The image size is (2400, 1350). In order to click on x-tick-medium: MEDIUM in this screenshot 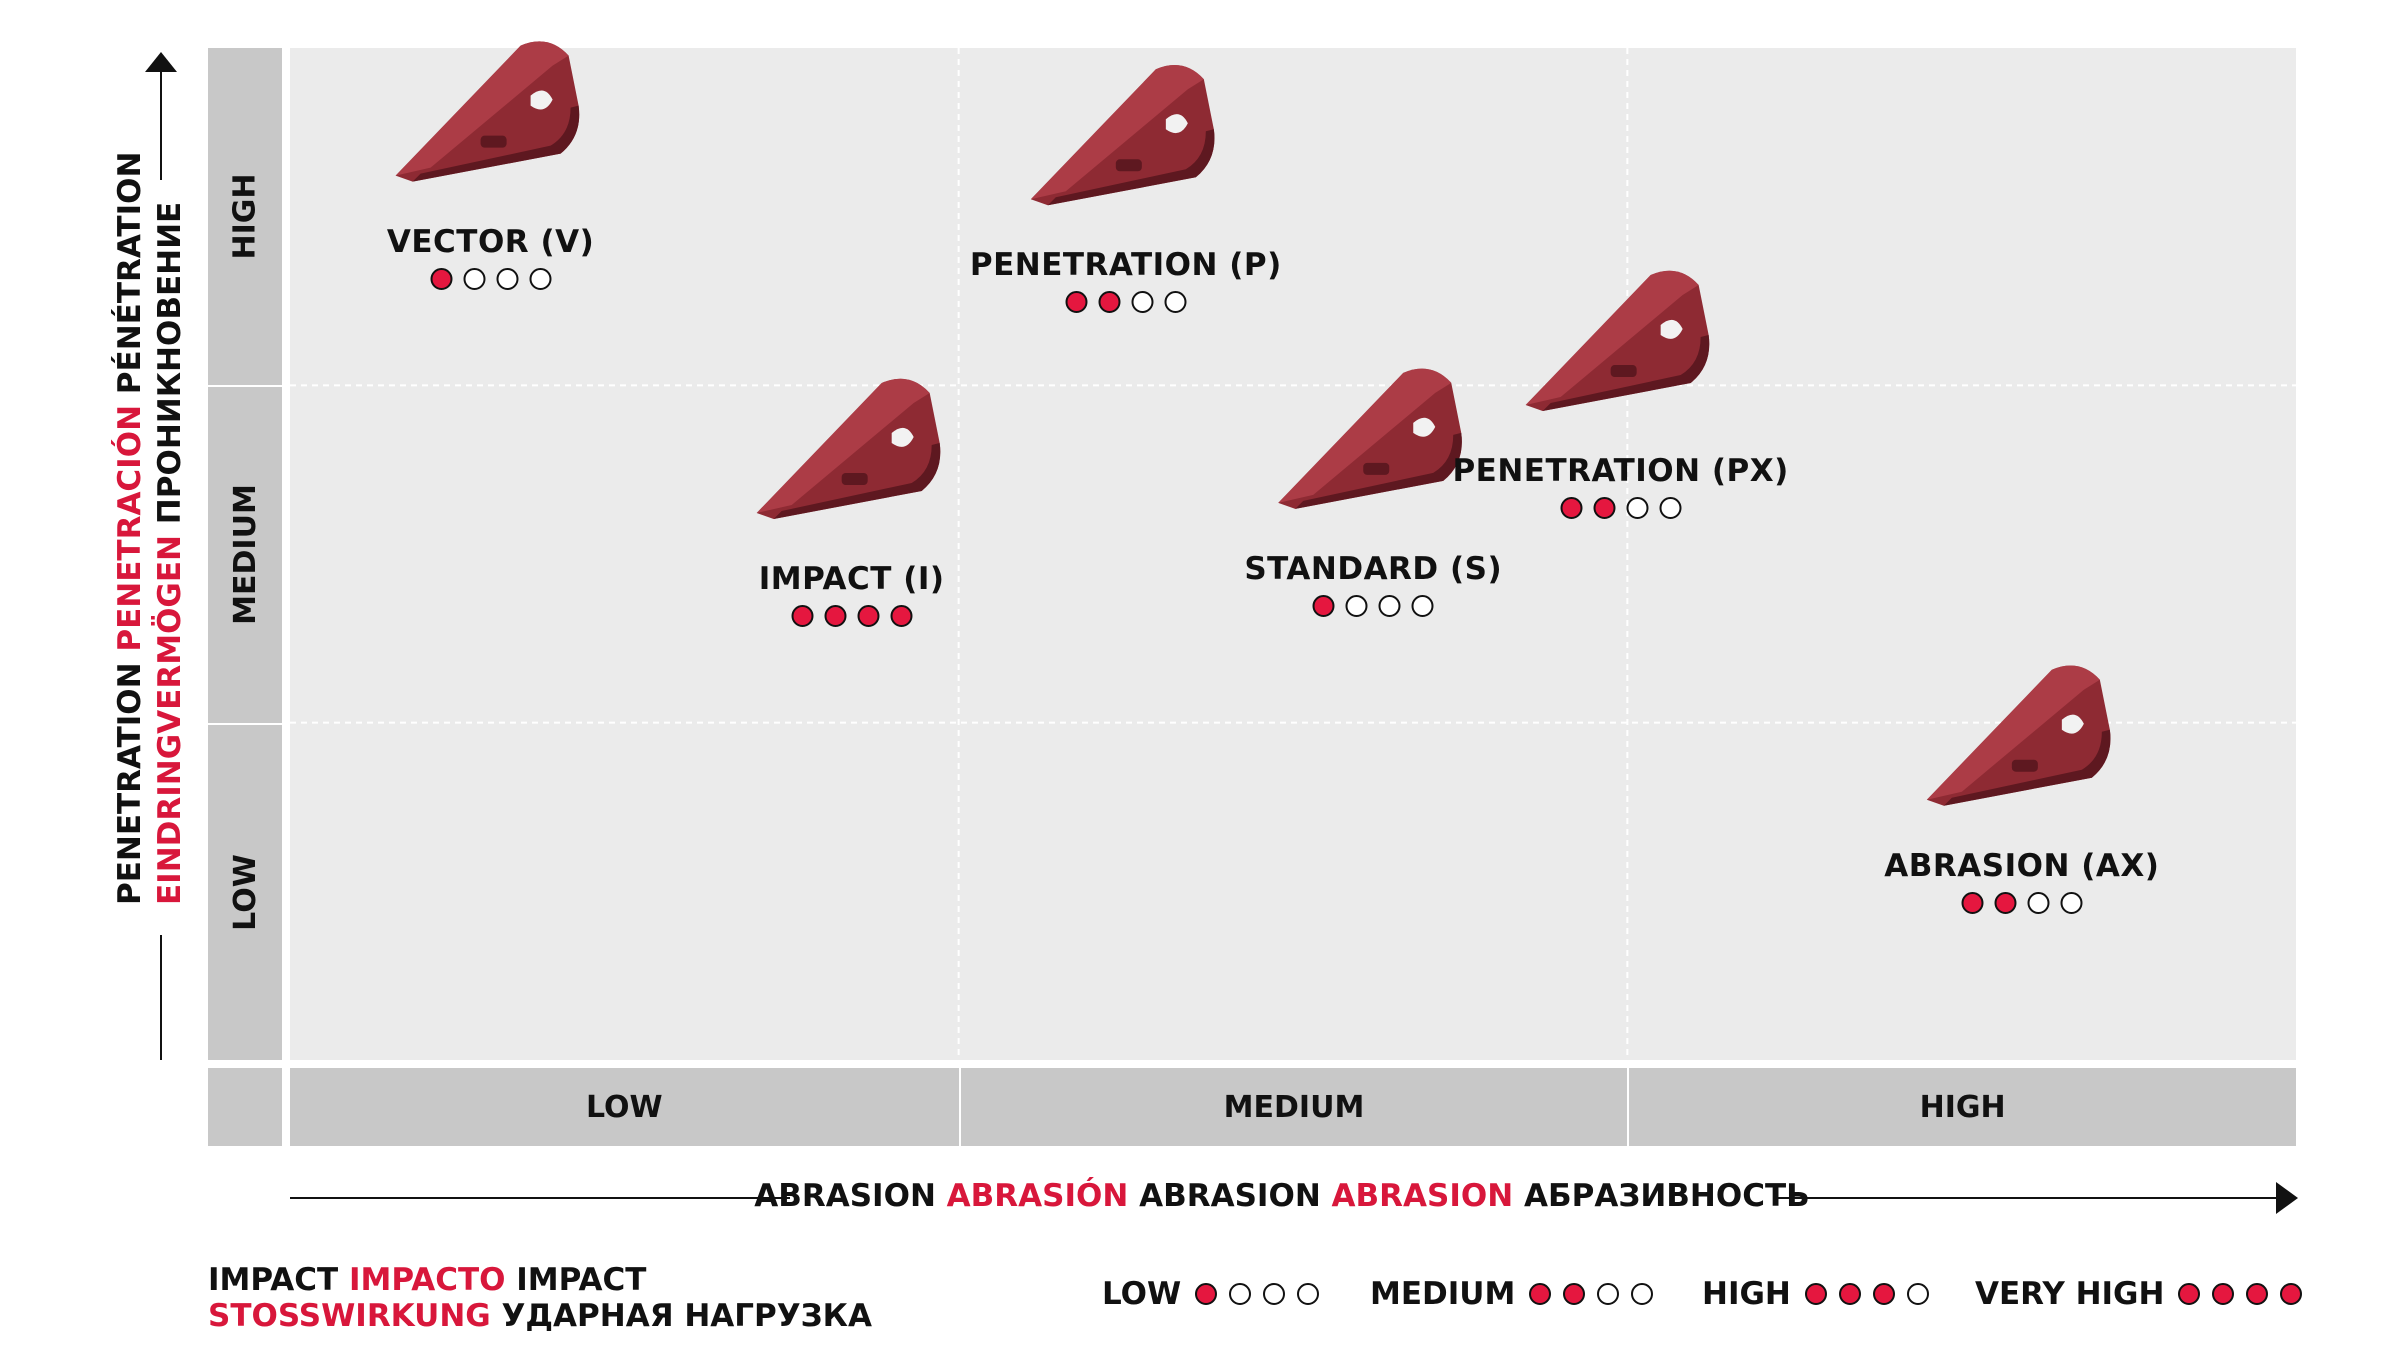, I will do `click(1294, 1107)`.